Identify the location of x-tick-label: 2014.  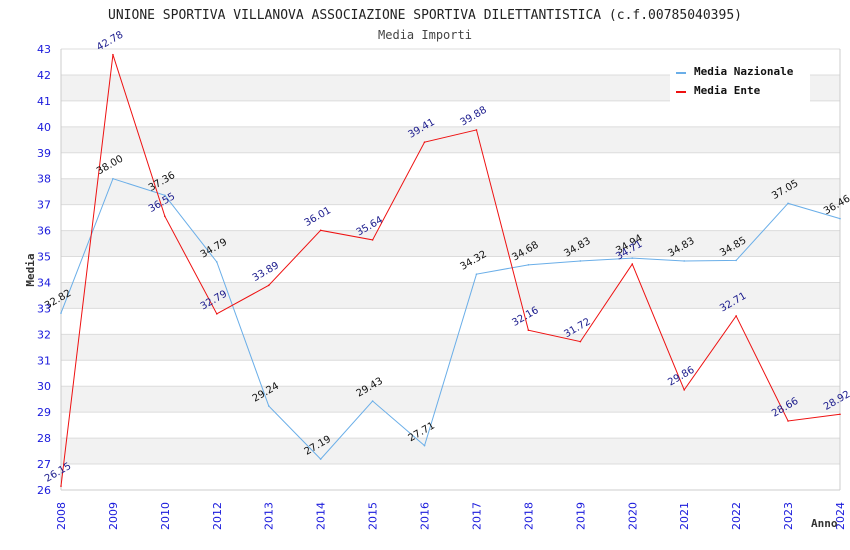
(321, 516).